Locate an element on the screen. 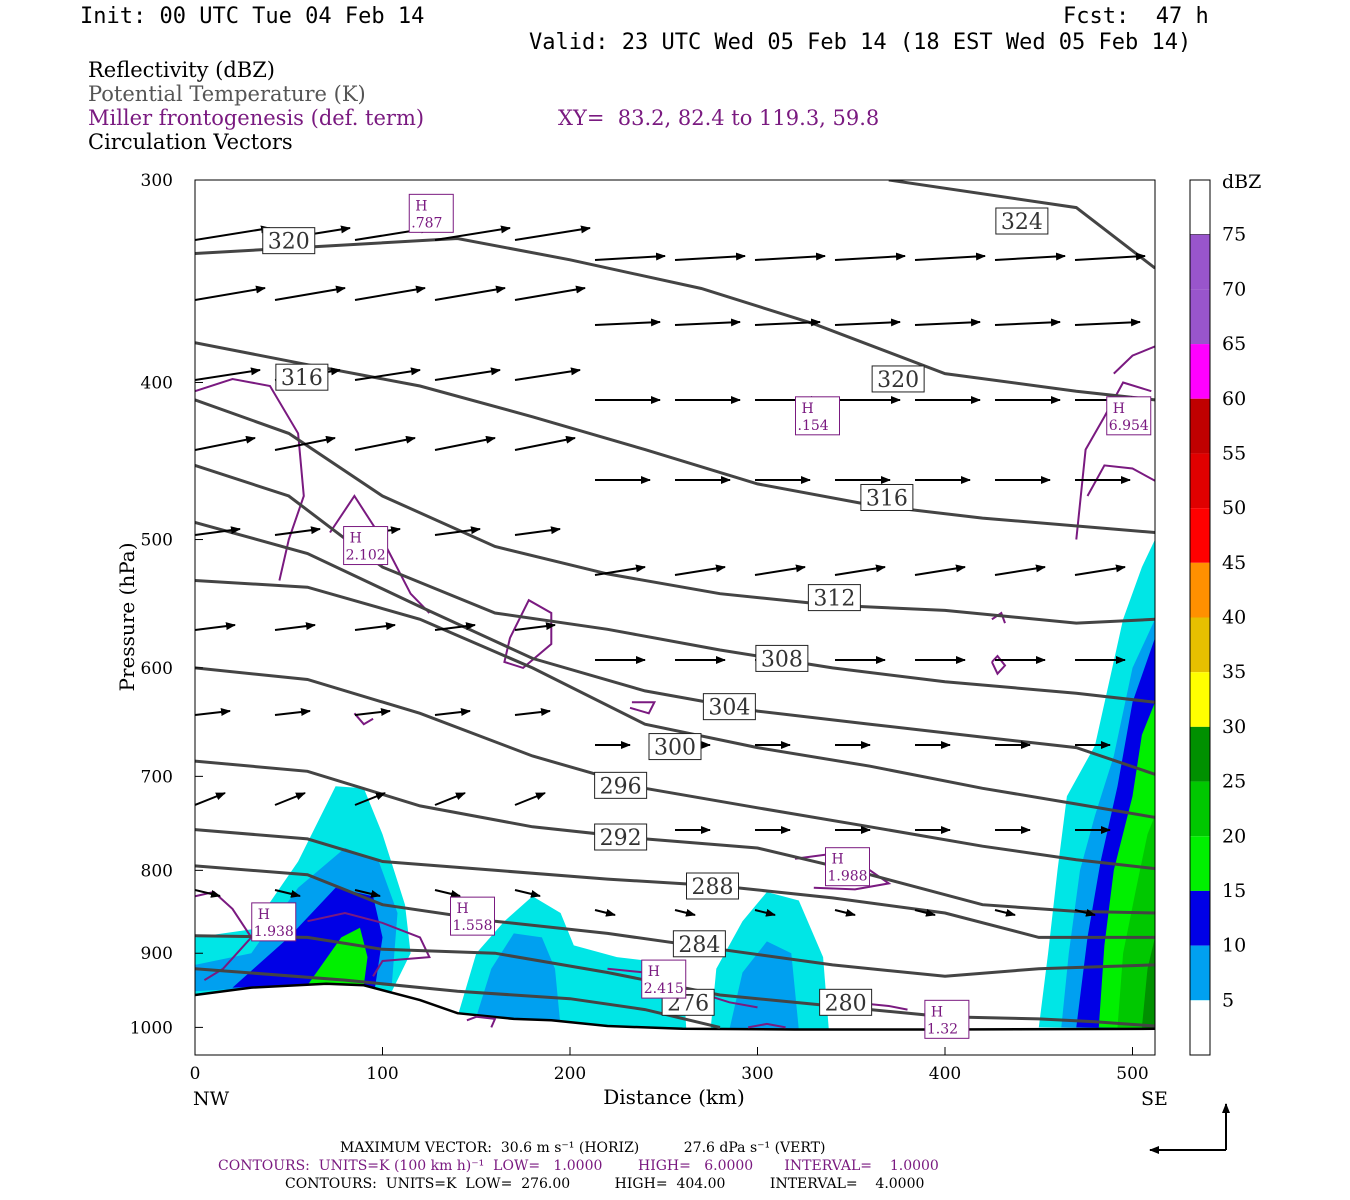 The height and width of the screenshot is (1200, 1350). colorbar-level-45: 45 is located at coordinates (1234, 563).